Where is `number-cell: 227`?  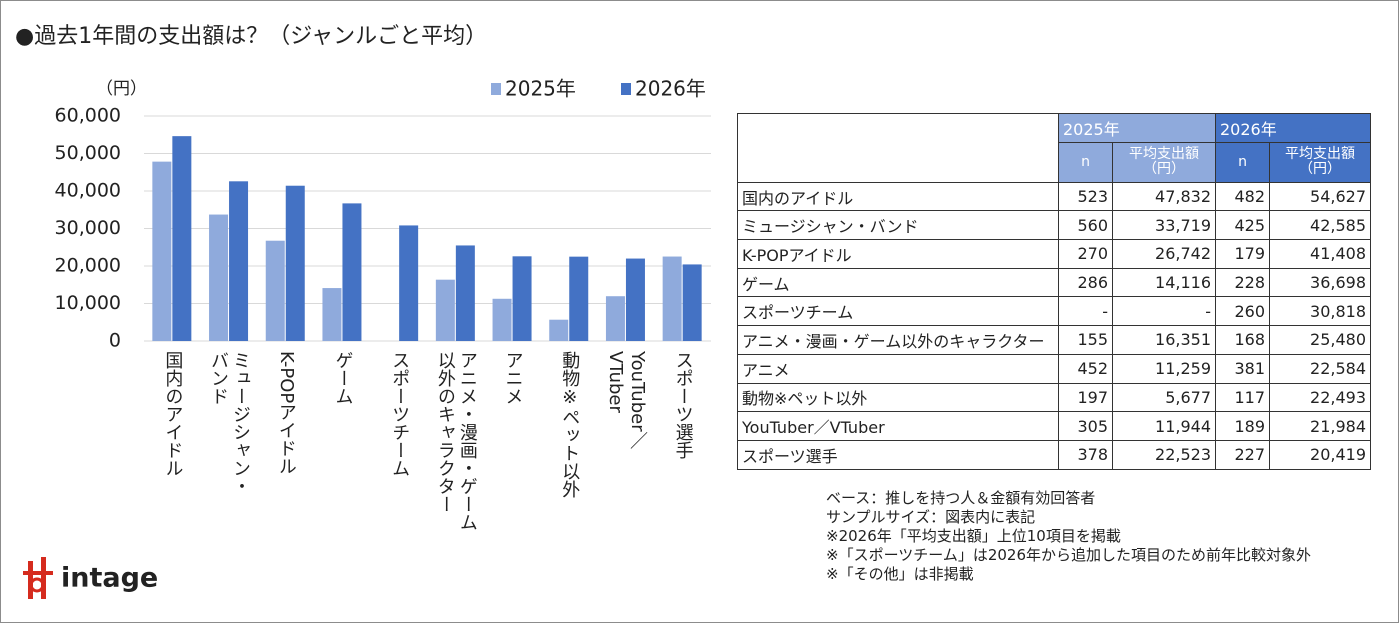 number-cell: 227 is located at coordinates (1242, 454).